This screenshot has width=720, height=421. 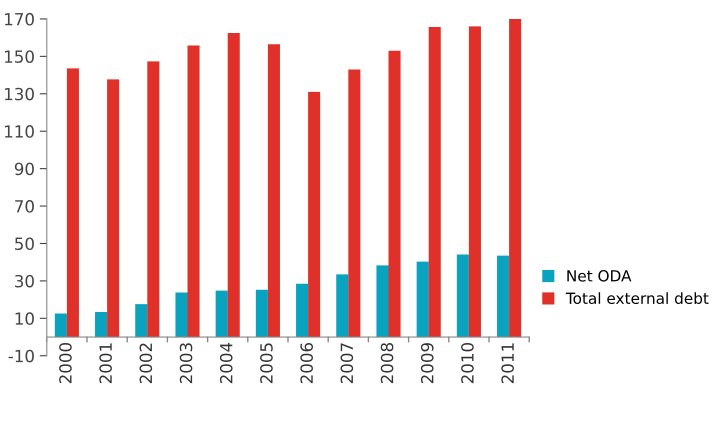 What do you see at coordinates (25, 318) in the screenshot?
I see `y-tick-label: 10` at bounding box center [25, 318].